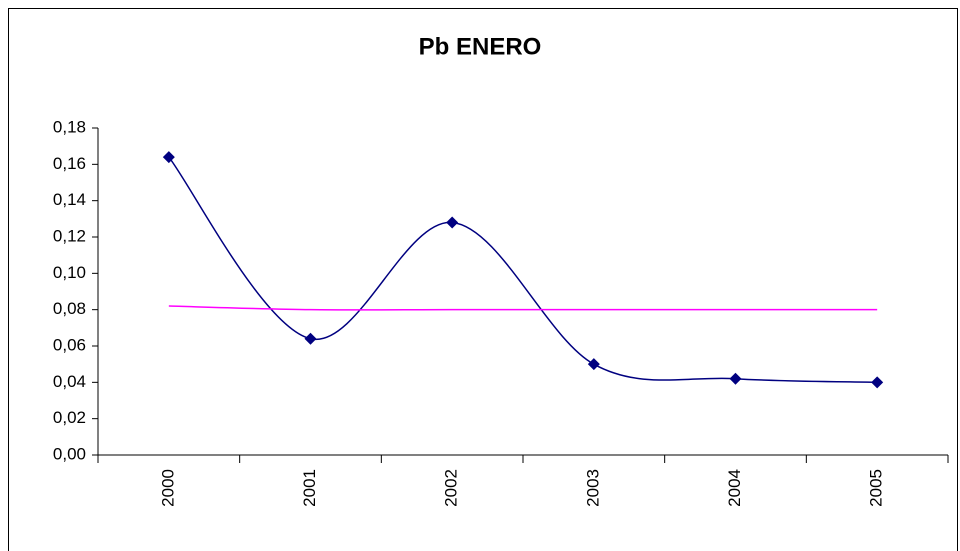  What do you see at coordinates (876, 488) in the screenshot?
I see `x-tick-label: 2005` at bounding box center [876, 488].